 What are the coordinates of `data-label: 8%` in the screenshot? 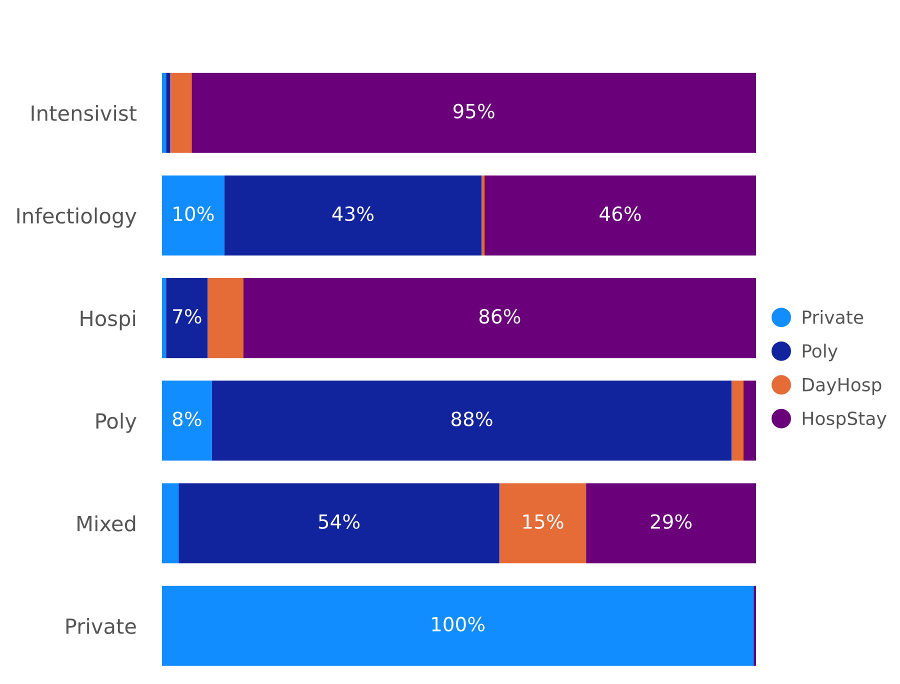 It's located at (187, 419).